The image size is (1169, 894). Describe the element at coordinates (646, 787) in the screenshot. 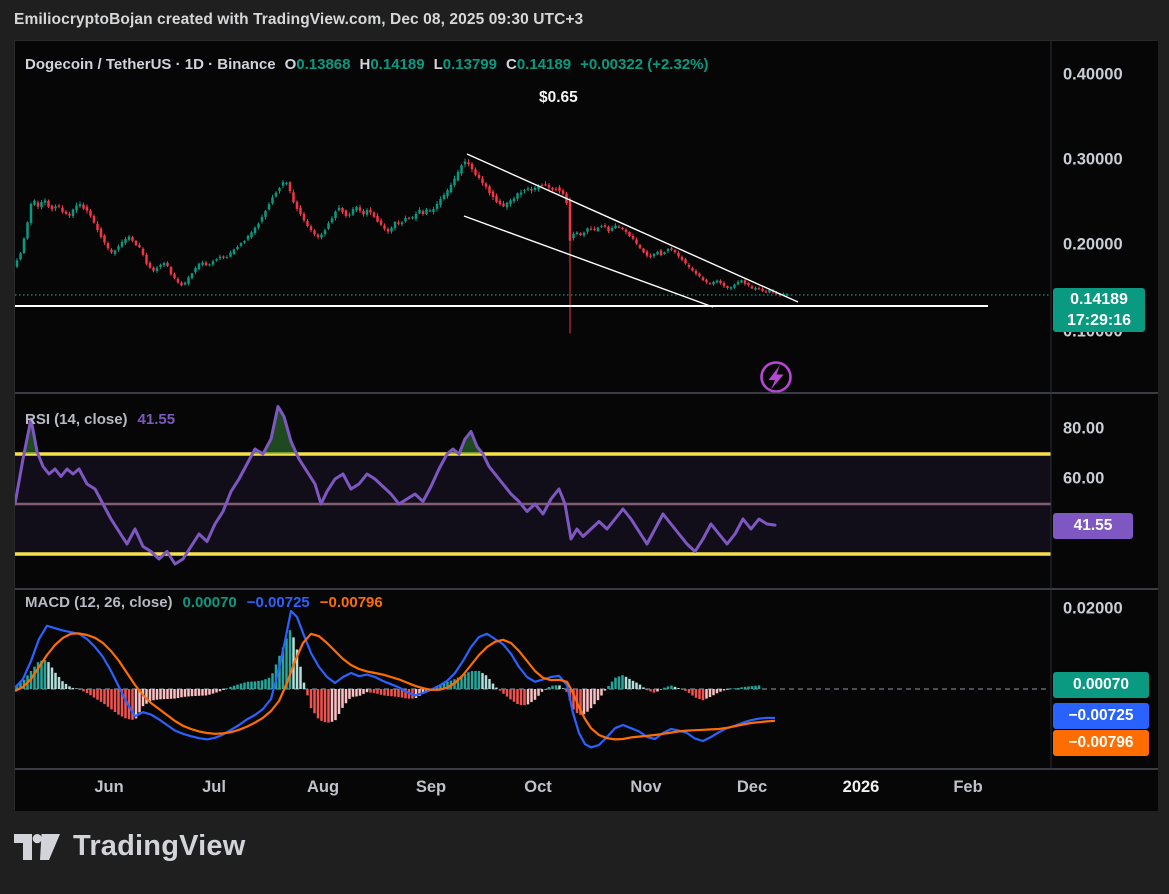

I see `time-label-nov: Nov` at that location.